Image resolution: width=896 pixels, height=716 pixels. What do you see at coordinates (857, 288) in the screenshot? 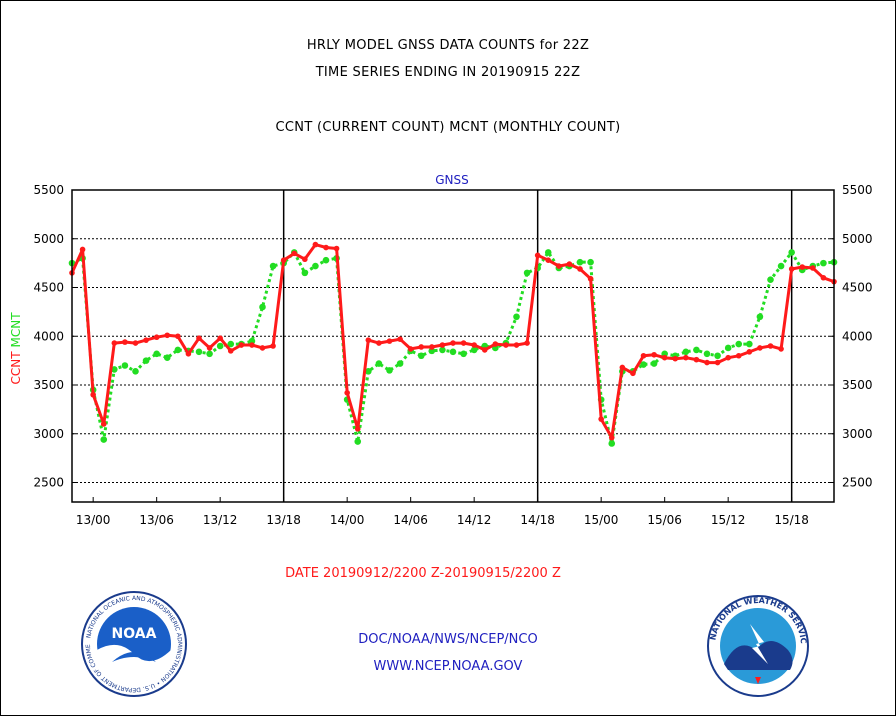
I see `y-tick-label-right: 4500` at bounding box center [857, 288].